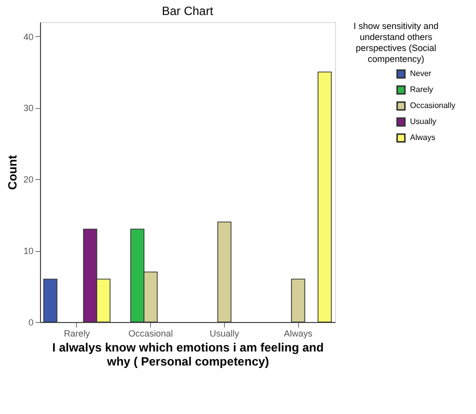 This screenshot has height=414, width=476. Describe the element at coordinates (421, 73) in the screenshot. I see `legend-label: Never` at that location.